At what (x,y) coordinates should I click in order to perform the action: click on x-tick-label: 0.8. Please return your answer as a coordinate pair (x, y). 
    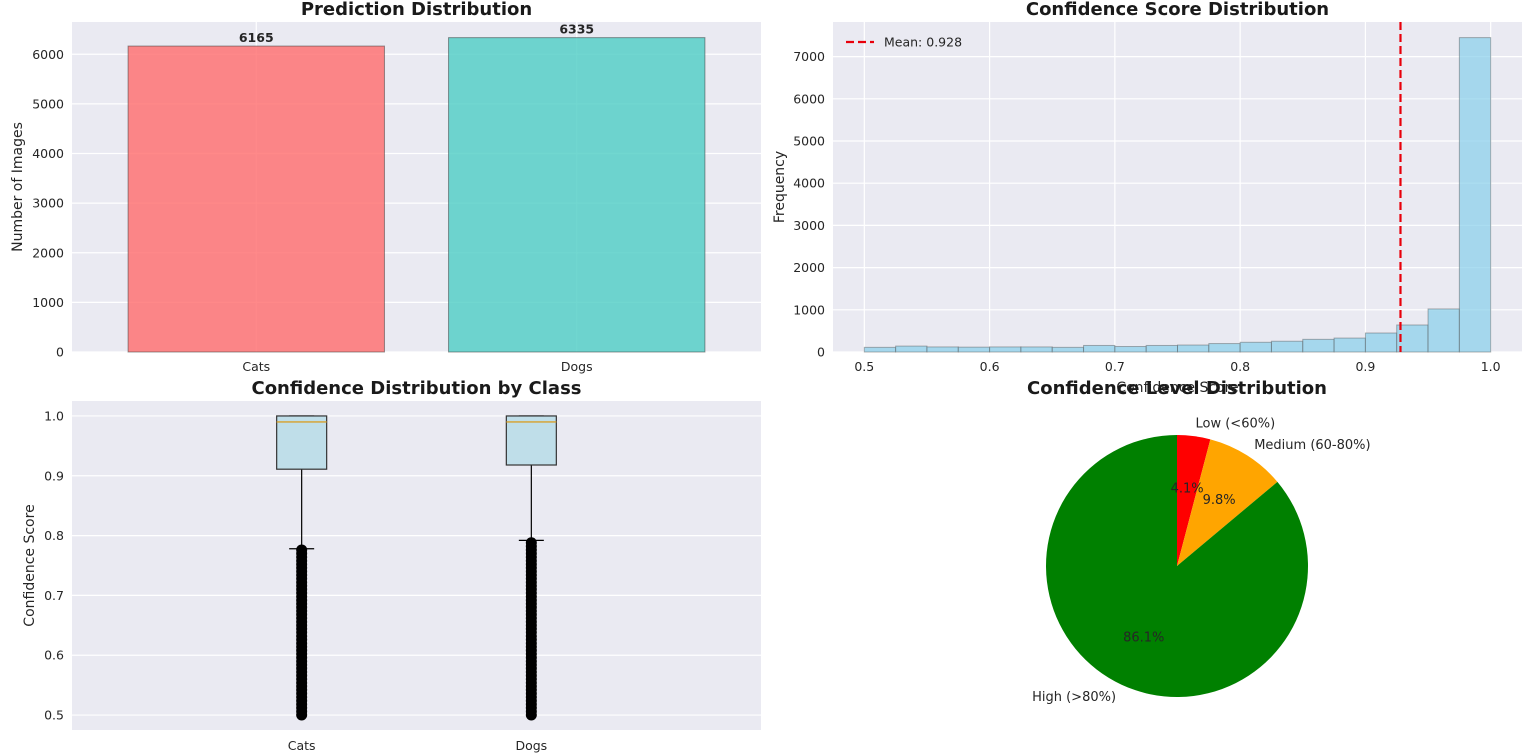
    Looking at the image, I should click on (1240, 366).